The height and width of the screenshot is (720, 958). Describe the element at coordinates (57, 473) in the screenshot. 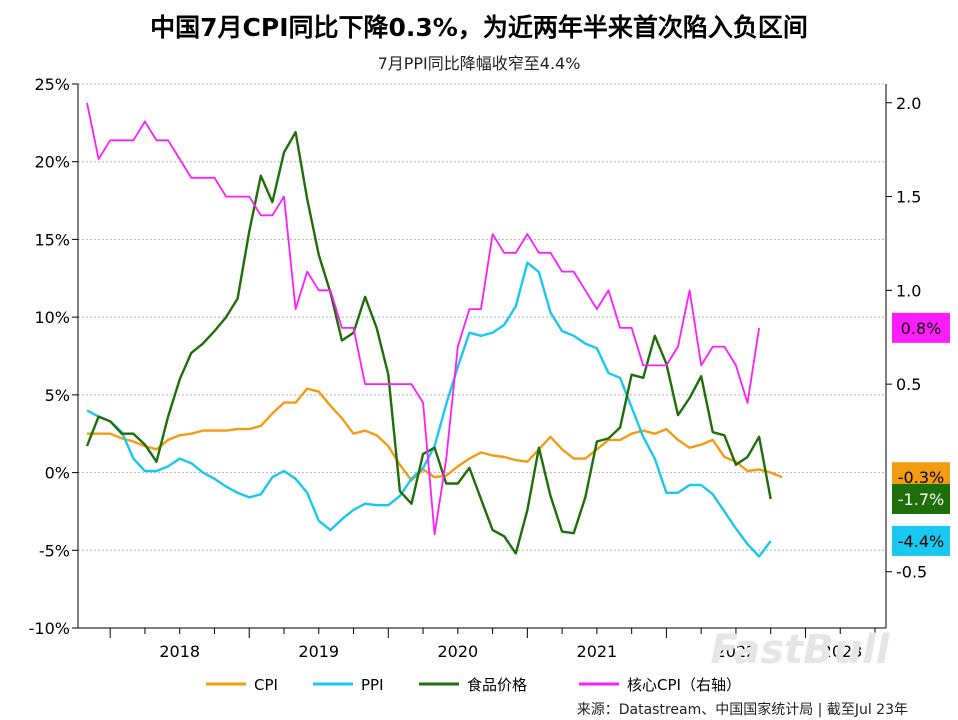

I see `y-left-tick-label: 0%` at that location.